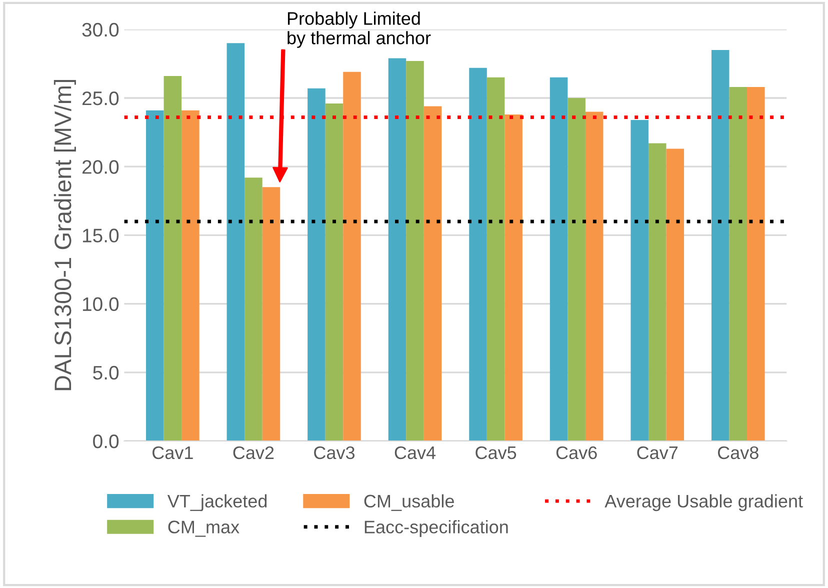  I want to click on legend-label: CM_usable, so click(409, 502).